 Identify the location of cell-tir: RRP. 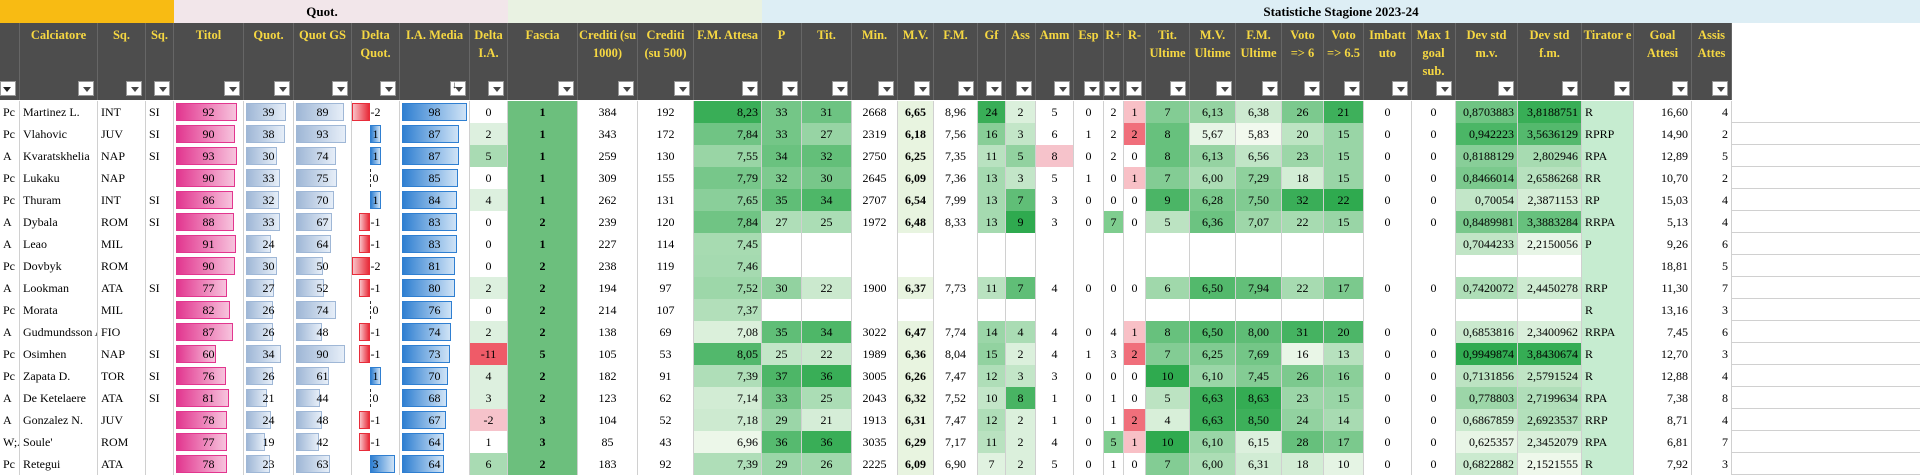
(1608, 288).